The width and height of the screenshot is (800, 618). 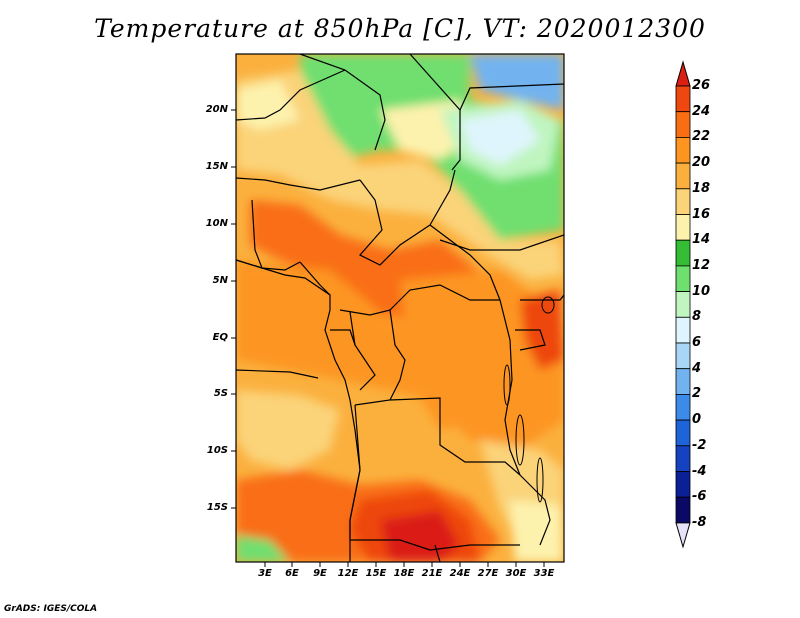 I want to click on lon-label: 18E, so click(x=404, y=573).